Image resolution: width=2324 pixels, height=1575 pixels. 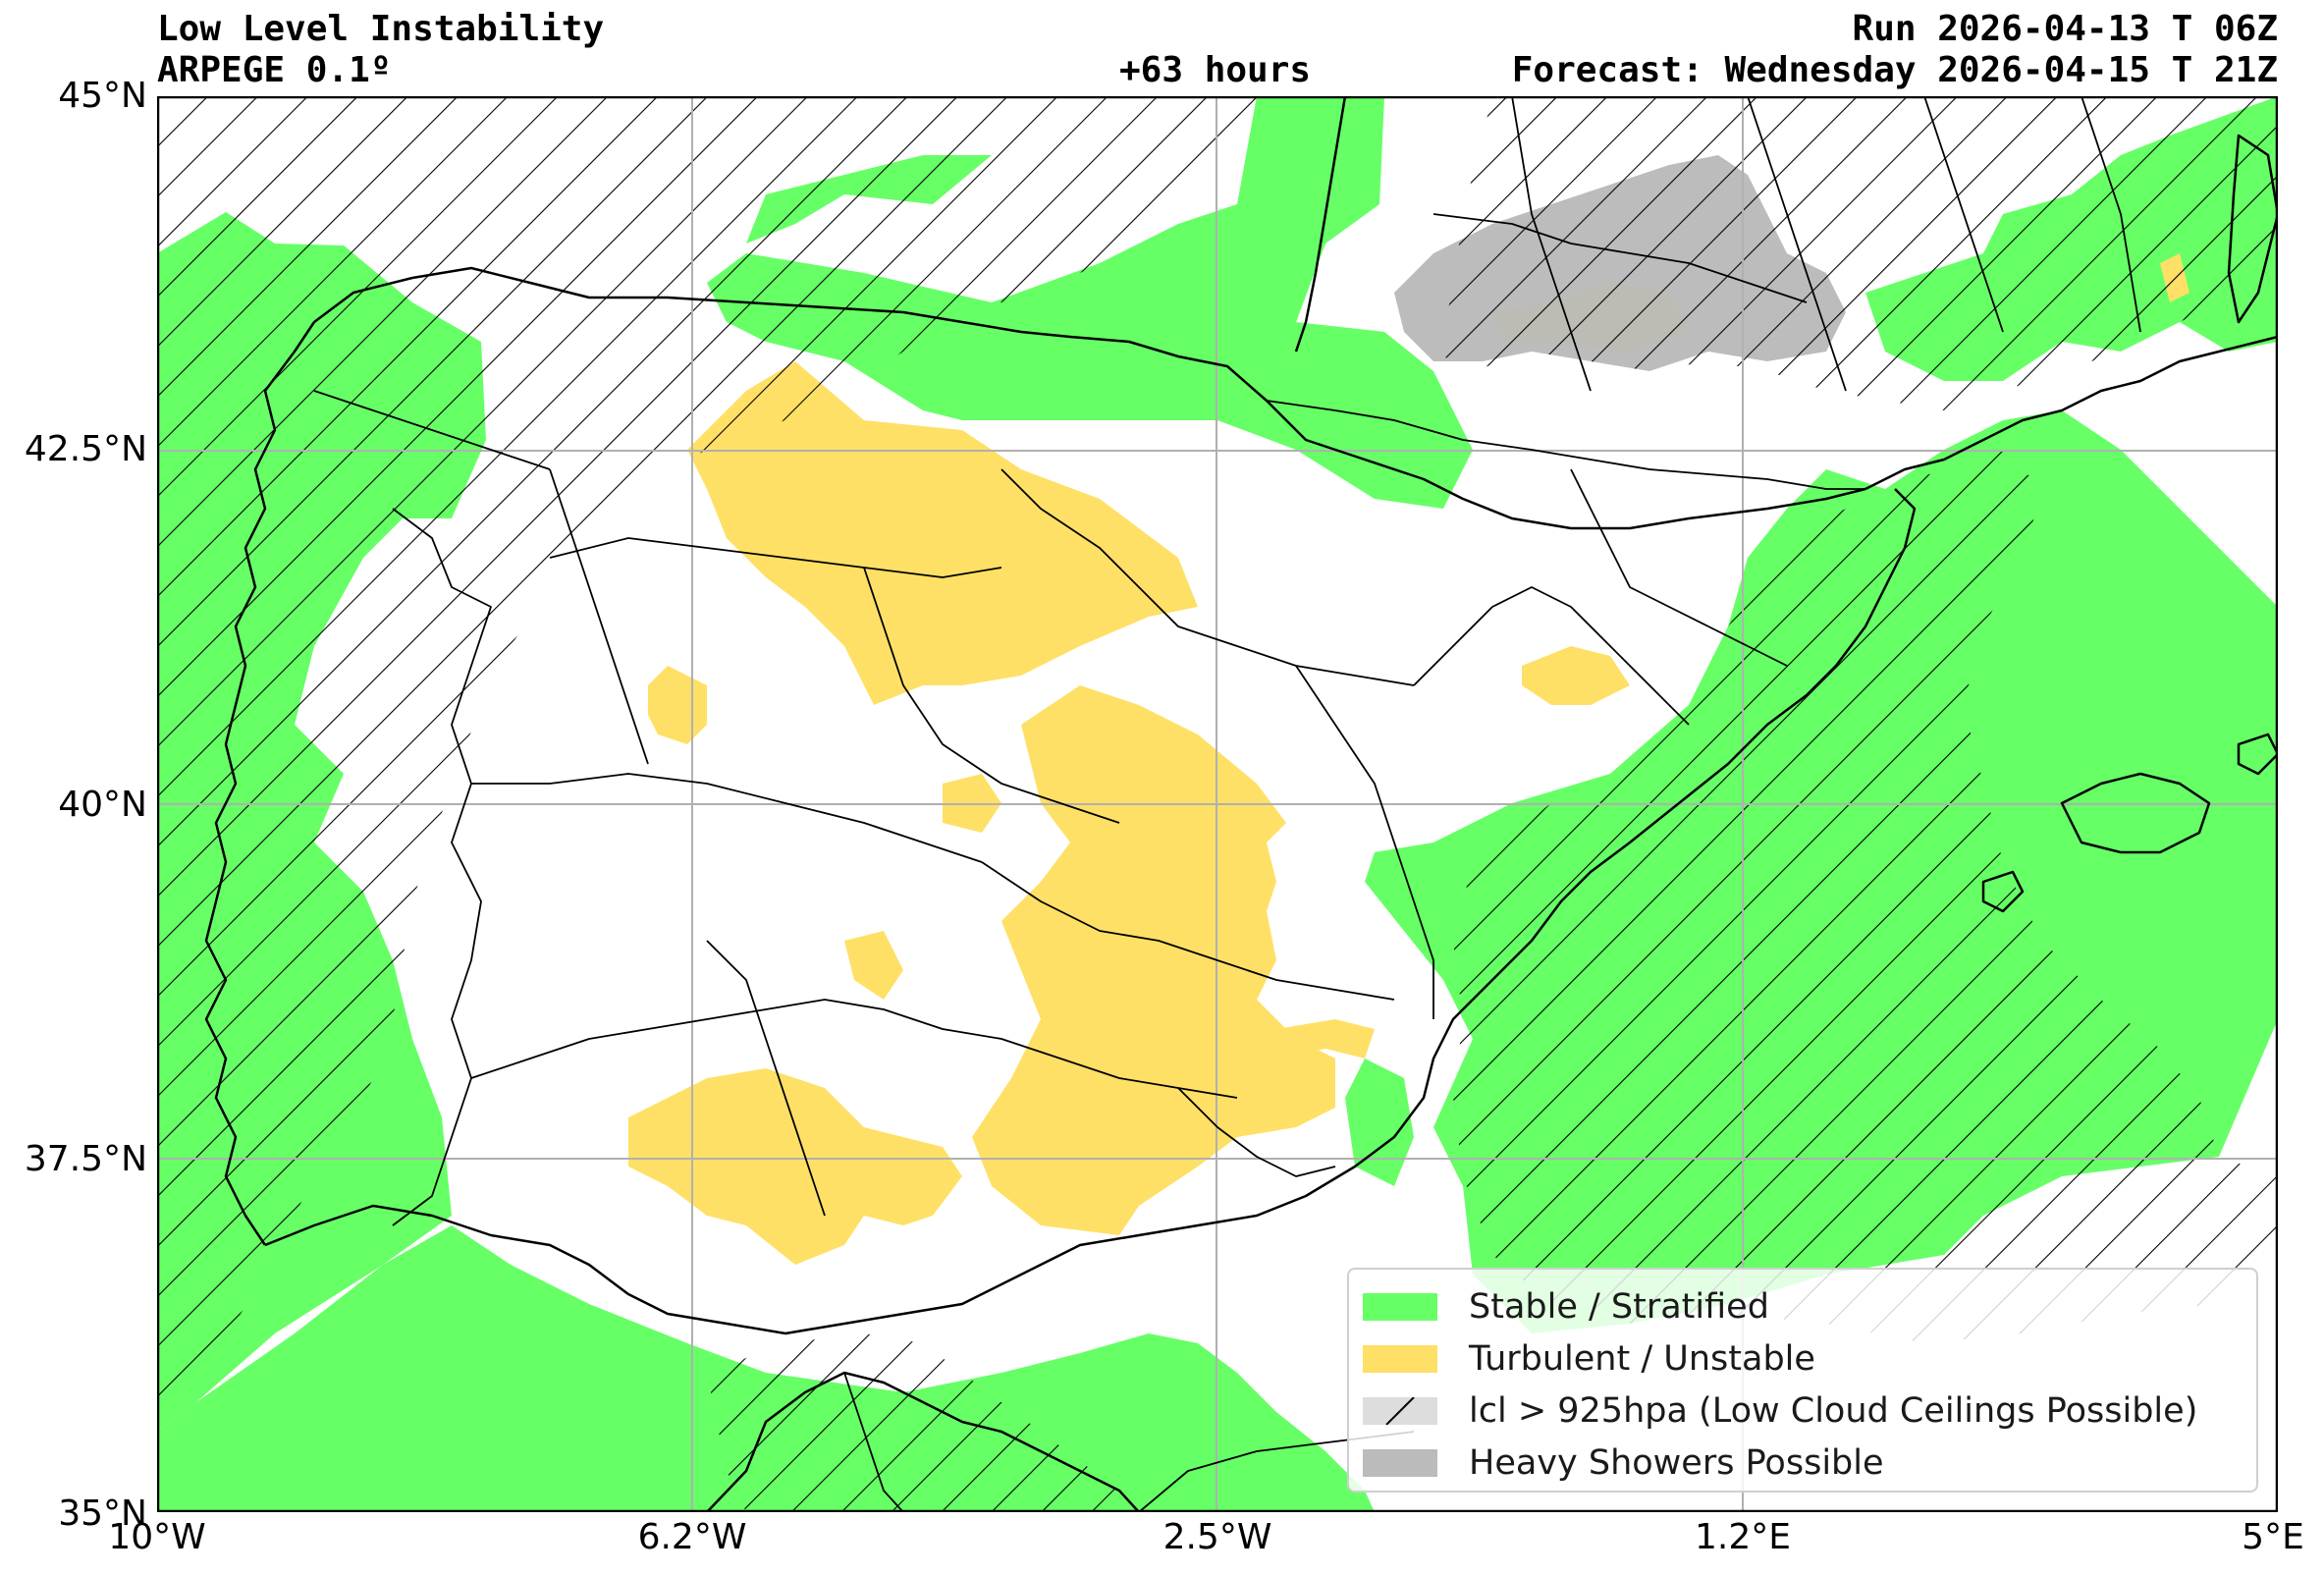 I want to click on border-morocco, so click(x=873, y=1442).